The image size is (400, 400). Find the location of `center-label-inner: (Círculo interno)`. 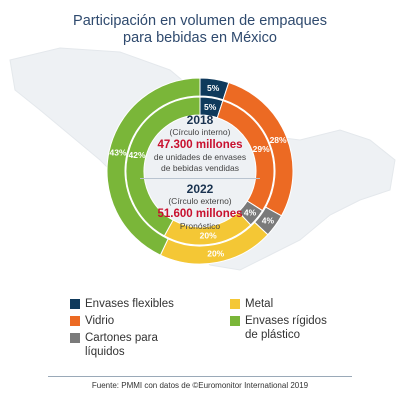

center-label-inner: (Círculo interno) is located at coordinates (200, 132).